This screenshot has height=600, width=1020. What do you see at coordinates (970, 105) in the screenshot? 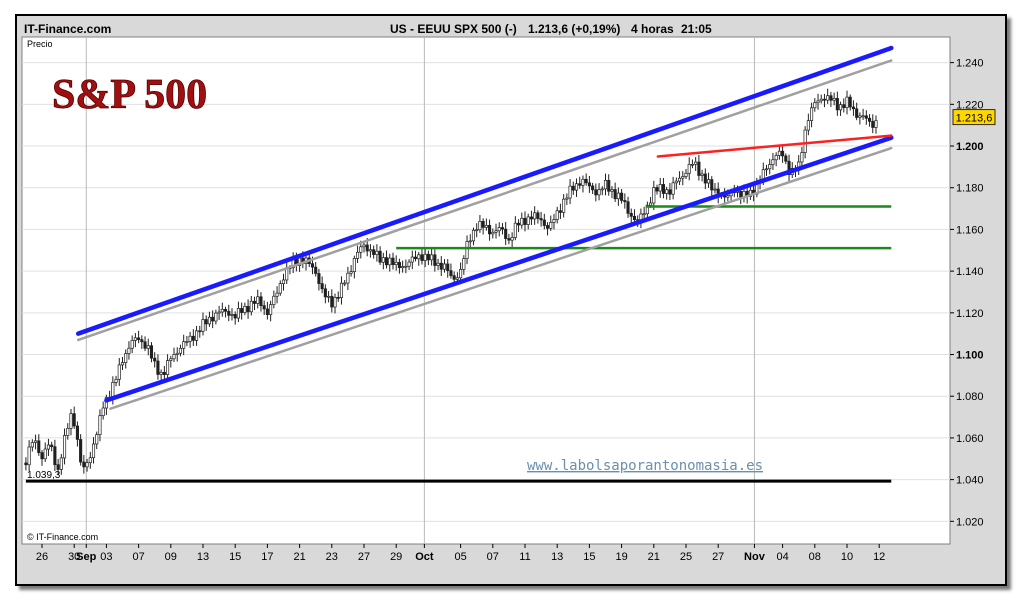
I see `y-tick-label: 1.220` at bounding box center [970, 105].